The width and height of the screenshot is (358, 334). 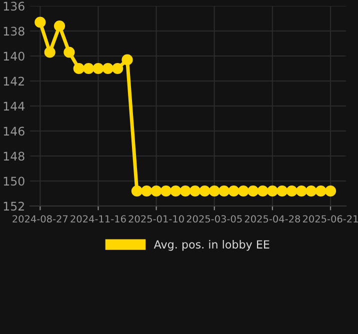 I want to click on y-tick-label: 138, so click(x=14, y=31).